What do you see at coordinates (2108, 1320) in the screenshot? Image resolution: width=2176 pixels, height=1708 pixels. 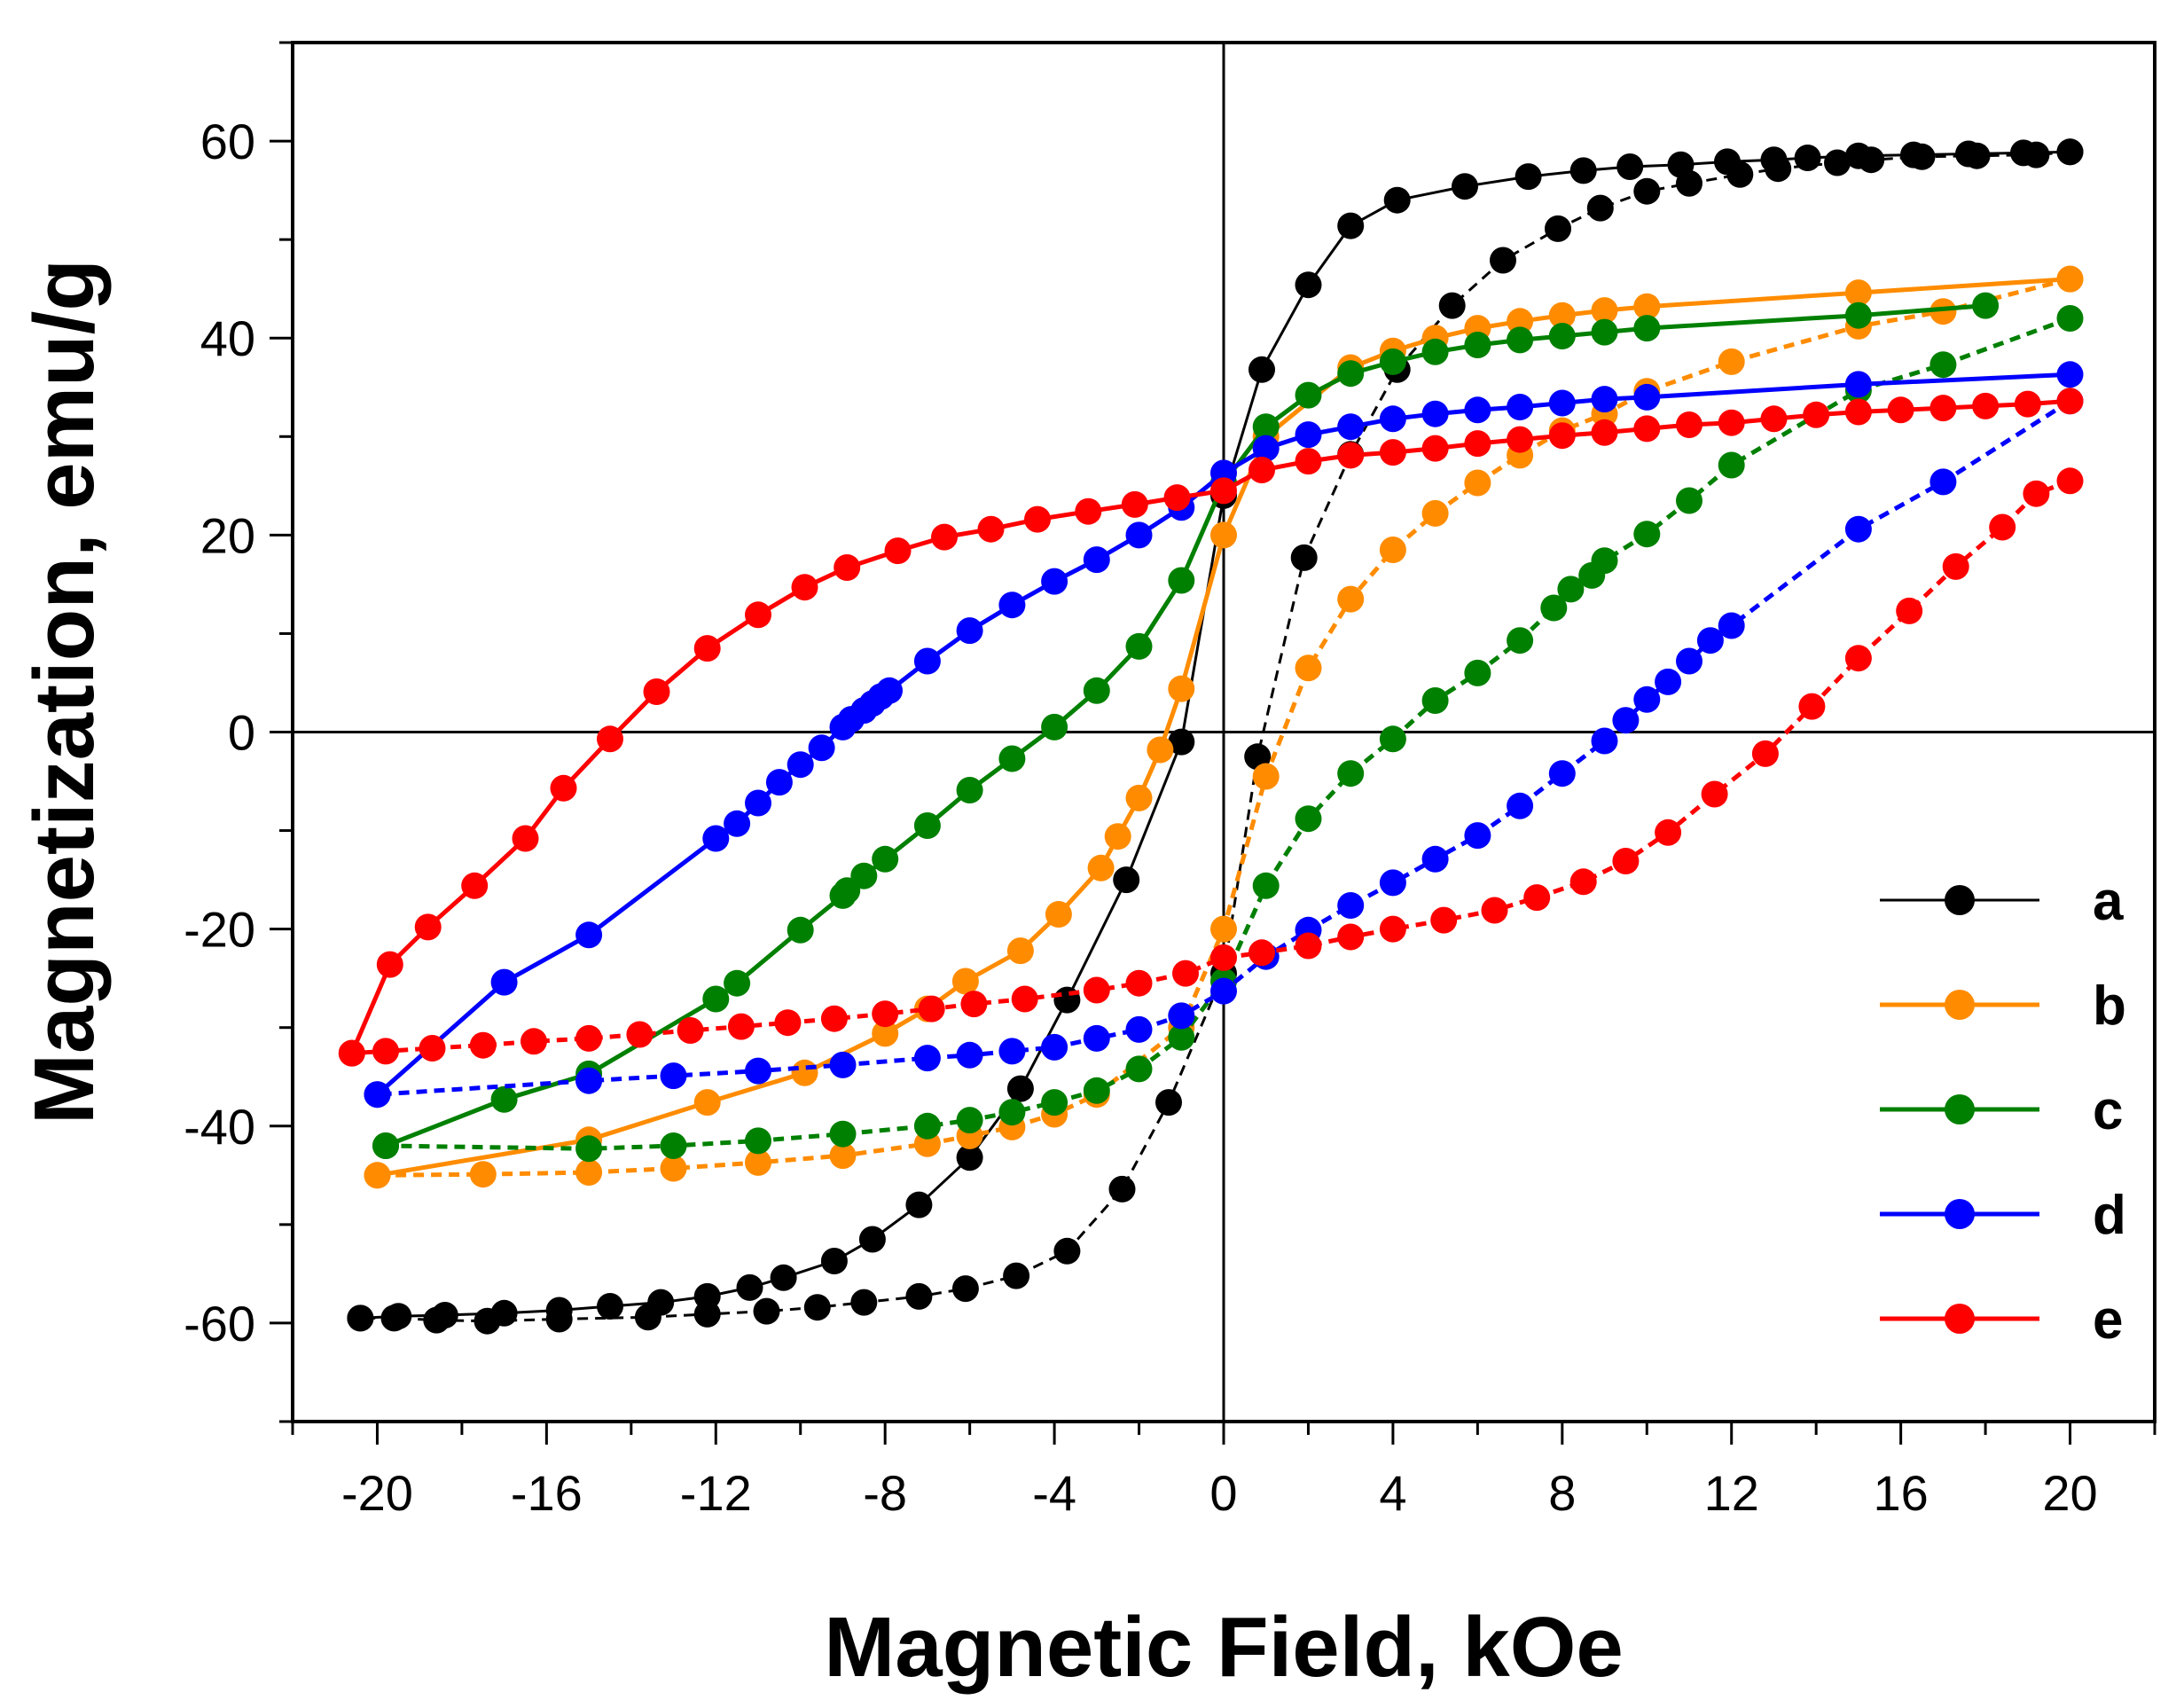 I see `legend-label: e` at bounding box center [2108, 1320].